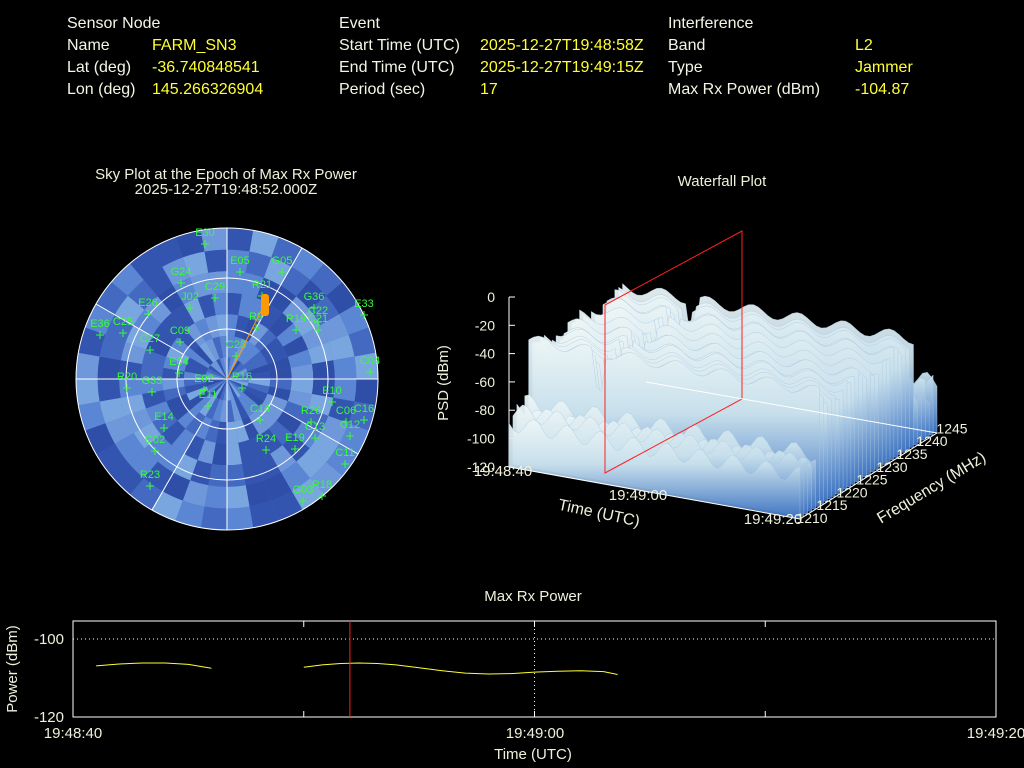 The image size is (1024, 768). Describe the element at coordinates (397, 67) in the screenshot. I see `event-end-label: End Time (UTC)` at that location.